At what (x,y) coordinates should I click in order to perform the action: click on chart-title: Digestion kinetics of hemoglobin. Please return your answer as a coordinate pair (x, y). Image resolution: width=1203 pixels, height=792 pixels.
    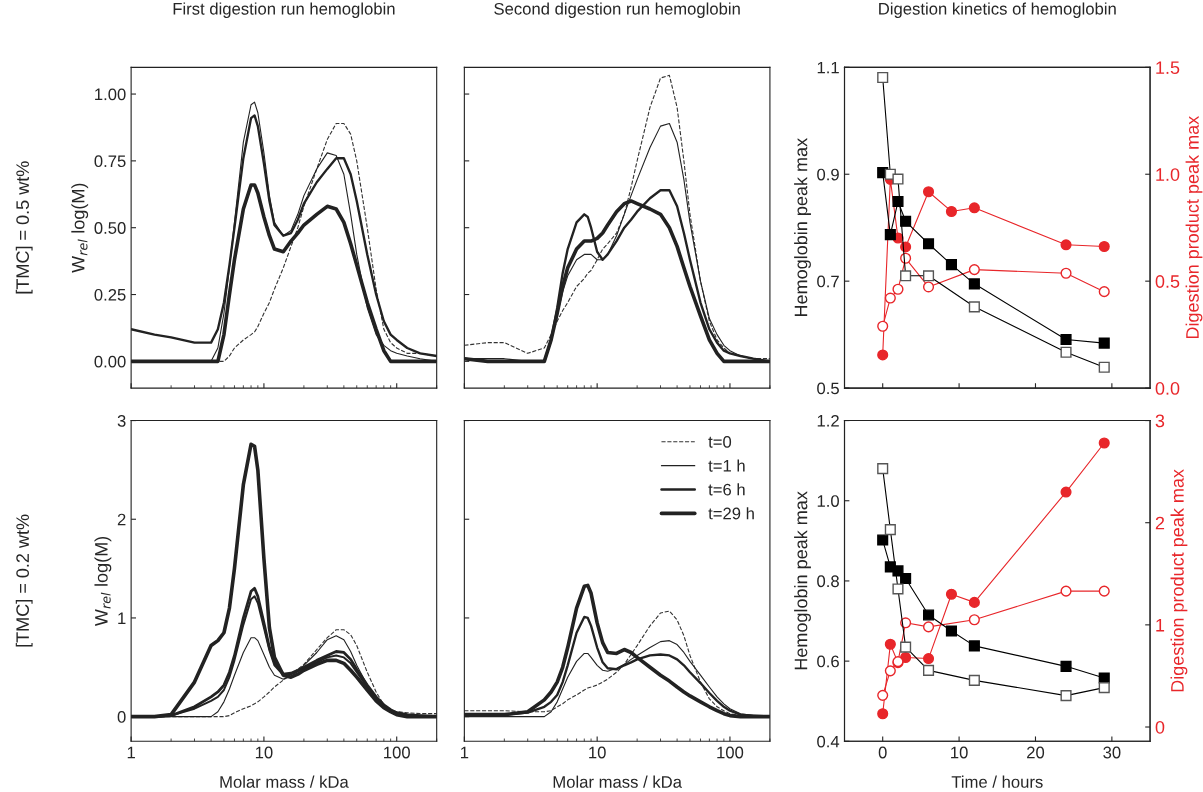
    Looking at the image, I should click on (997, 10).